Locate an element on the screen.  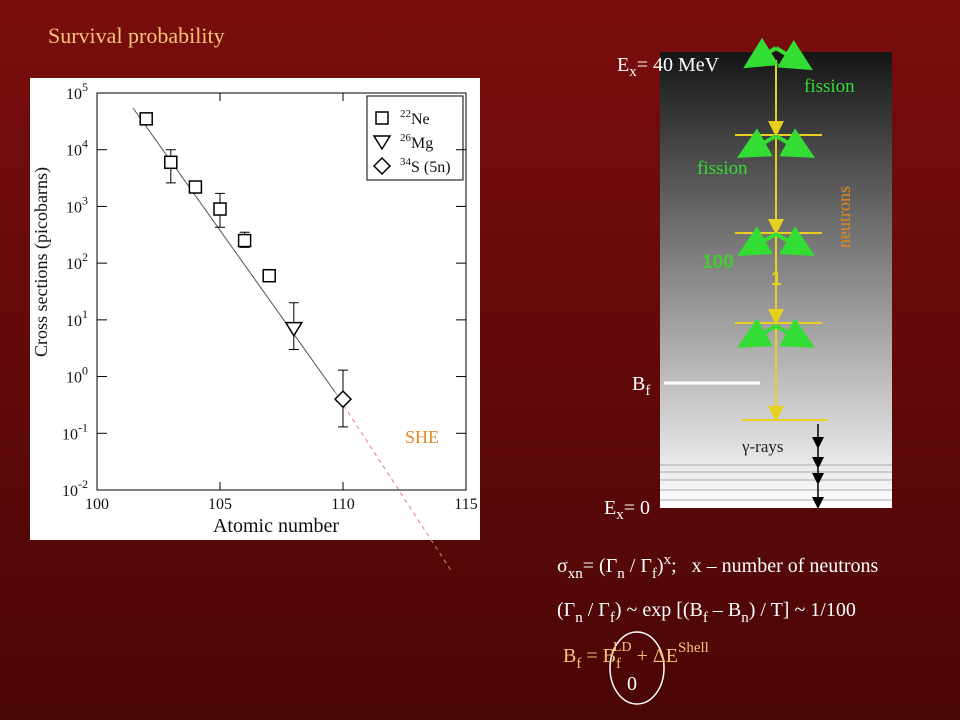
y-tick-label: 10⁰ is located at coordinates (77, 375).